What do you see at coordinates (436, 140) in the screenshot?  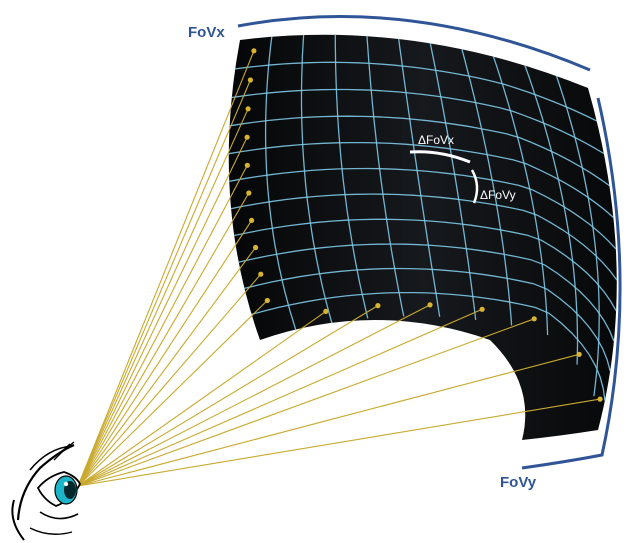 I see `delta-fovx-label: ΔFoVx` at bounding box center [436, 140].